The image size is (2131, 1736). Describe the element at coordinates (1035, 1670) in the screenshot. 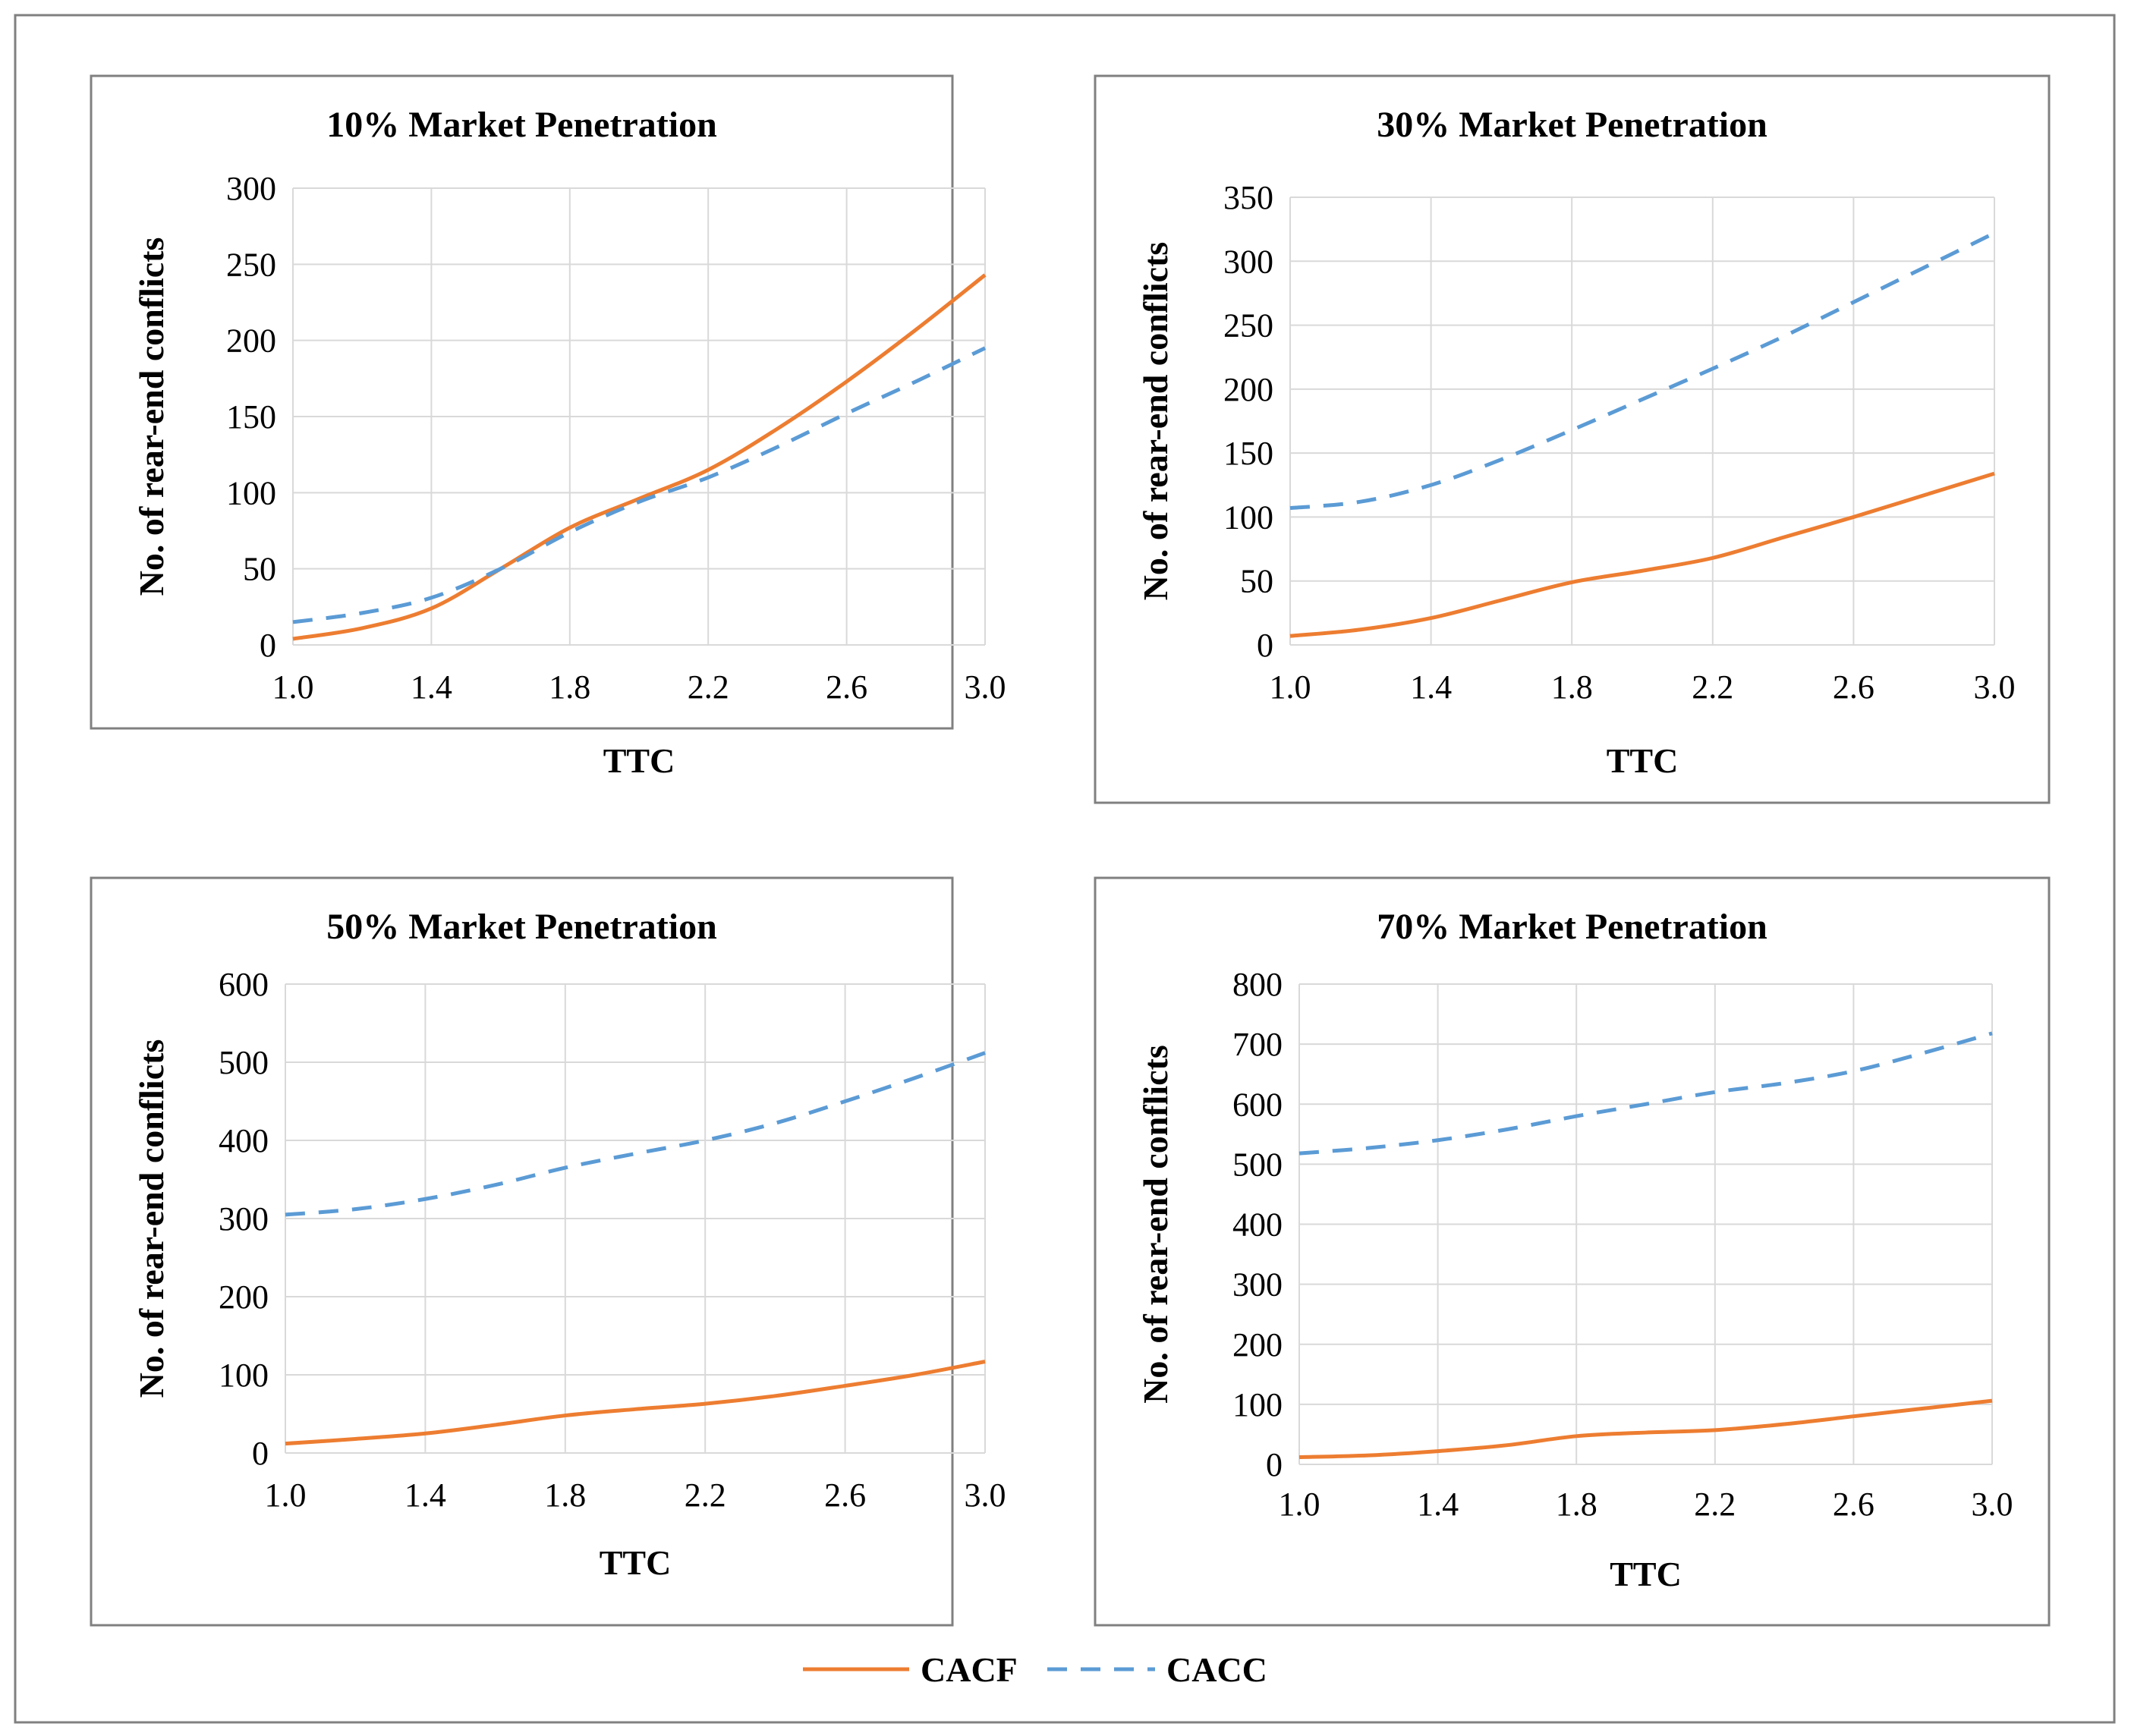

I see `legend: CACF CACC` at that location.